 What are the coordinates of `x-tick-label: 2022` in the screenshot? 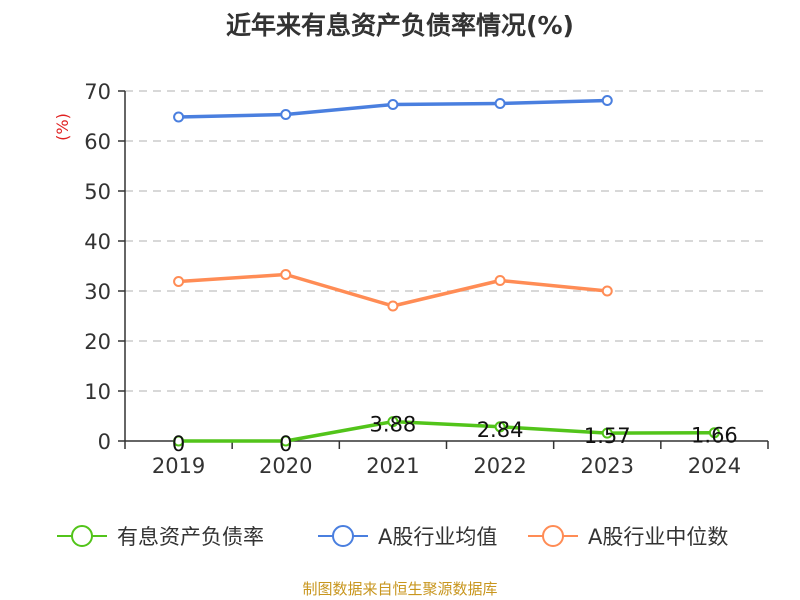 It's located at (499, 466).